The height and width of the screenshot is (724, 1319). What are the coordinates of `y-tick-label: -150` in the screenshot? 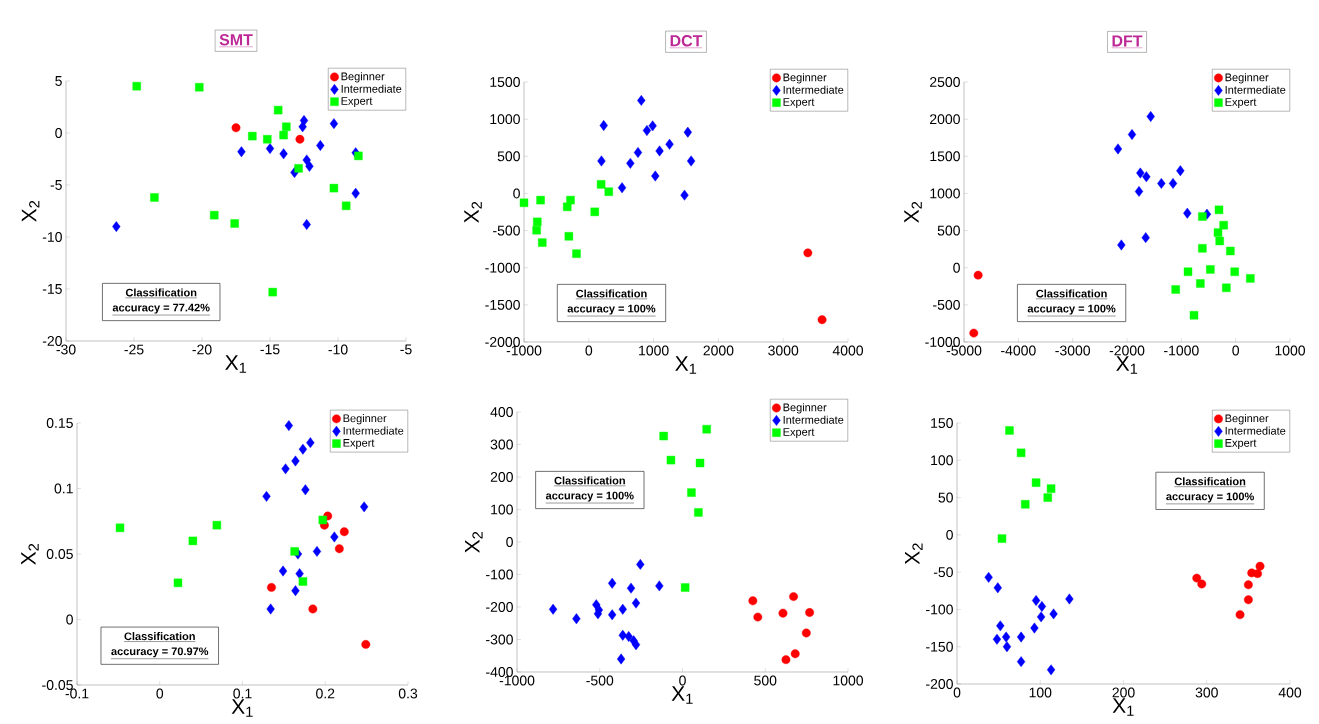 It's located at (939, 646).